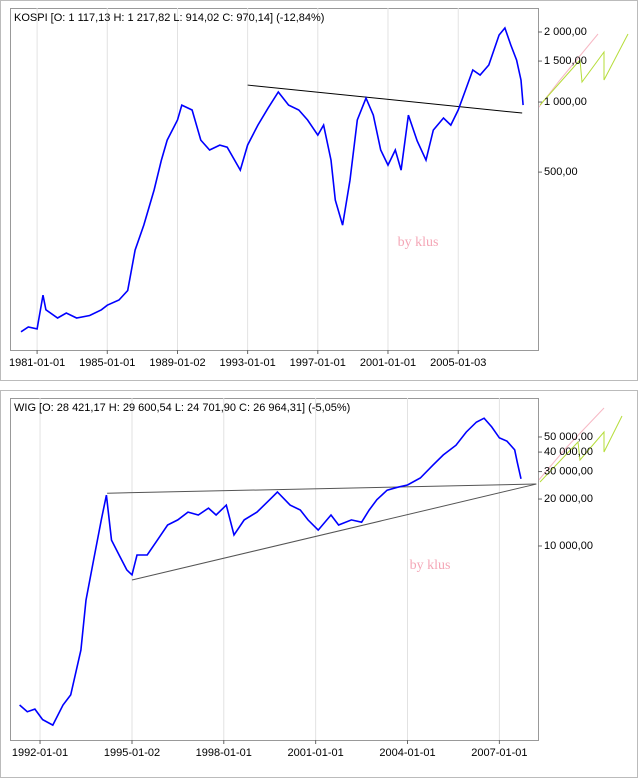 The image size is (638, 779). I want to click on y-tick-label: 1 000,00, so click(565, 102).